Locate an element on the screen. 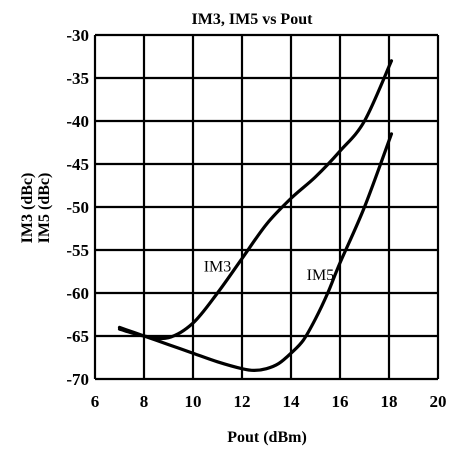 This screenshot has width=460, height=450. curve-labels: IM3 IM5 is located at coordinates (269, 272).